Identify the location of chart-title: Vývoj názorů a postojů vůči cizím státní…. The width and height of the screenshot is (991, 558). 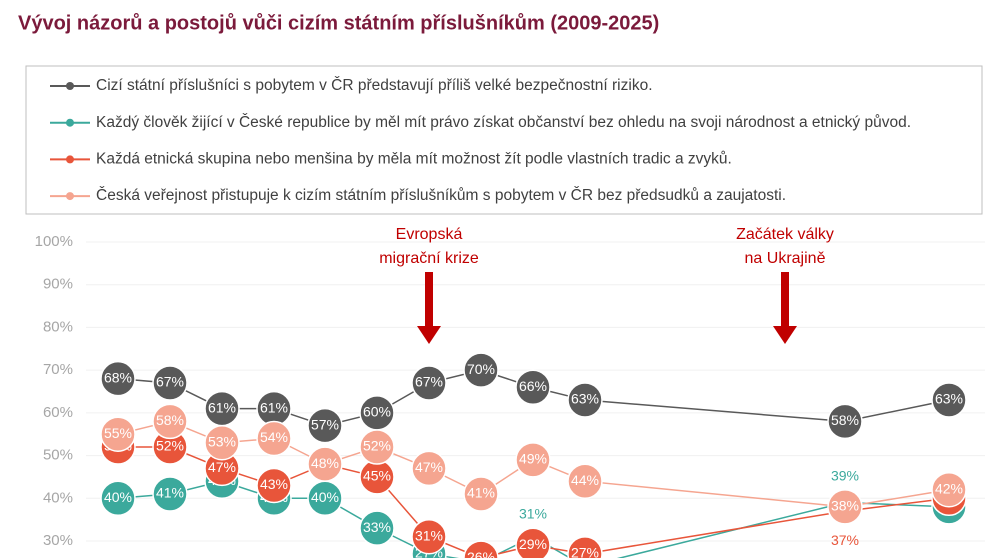
(338, 23).